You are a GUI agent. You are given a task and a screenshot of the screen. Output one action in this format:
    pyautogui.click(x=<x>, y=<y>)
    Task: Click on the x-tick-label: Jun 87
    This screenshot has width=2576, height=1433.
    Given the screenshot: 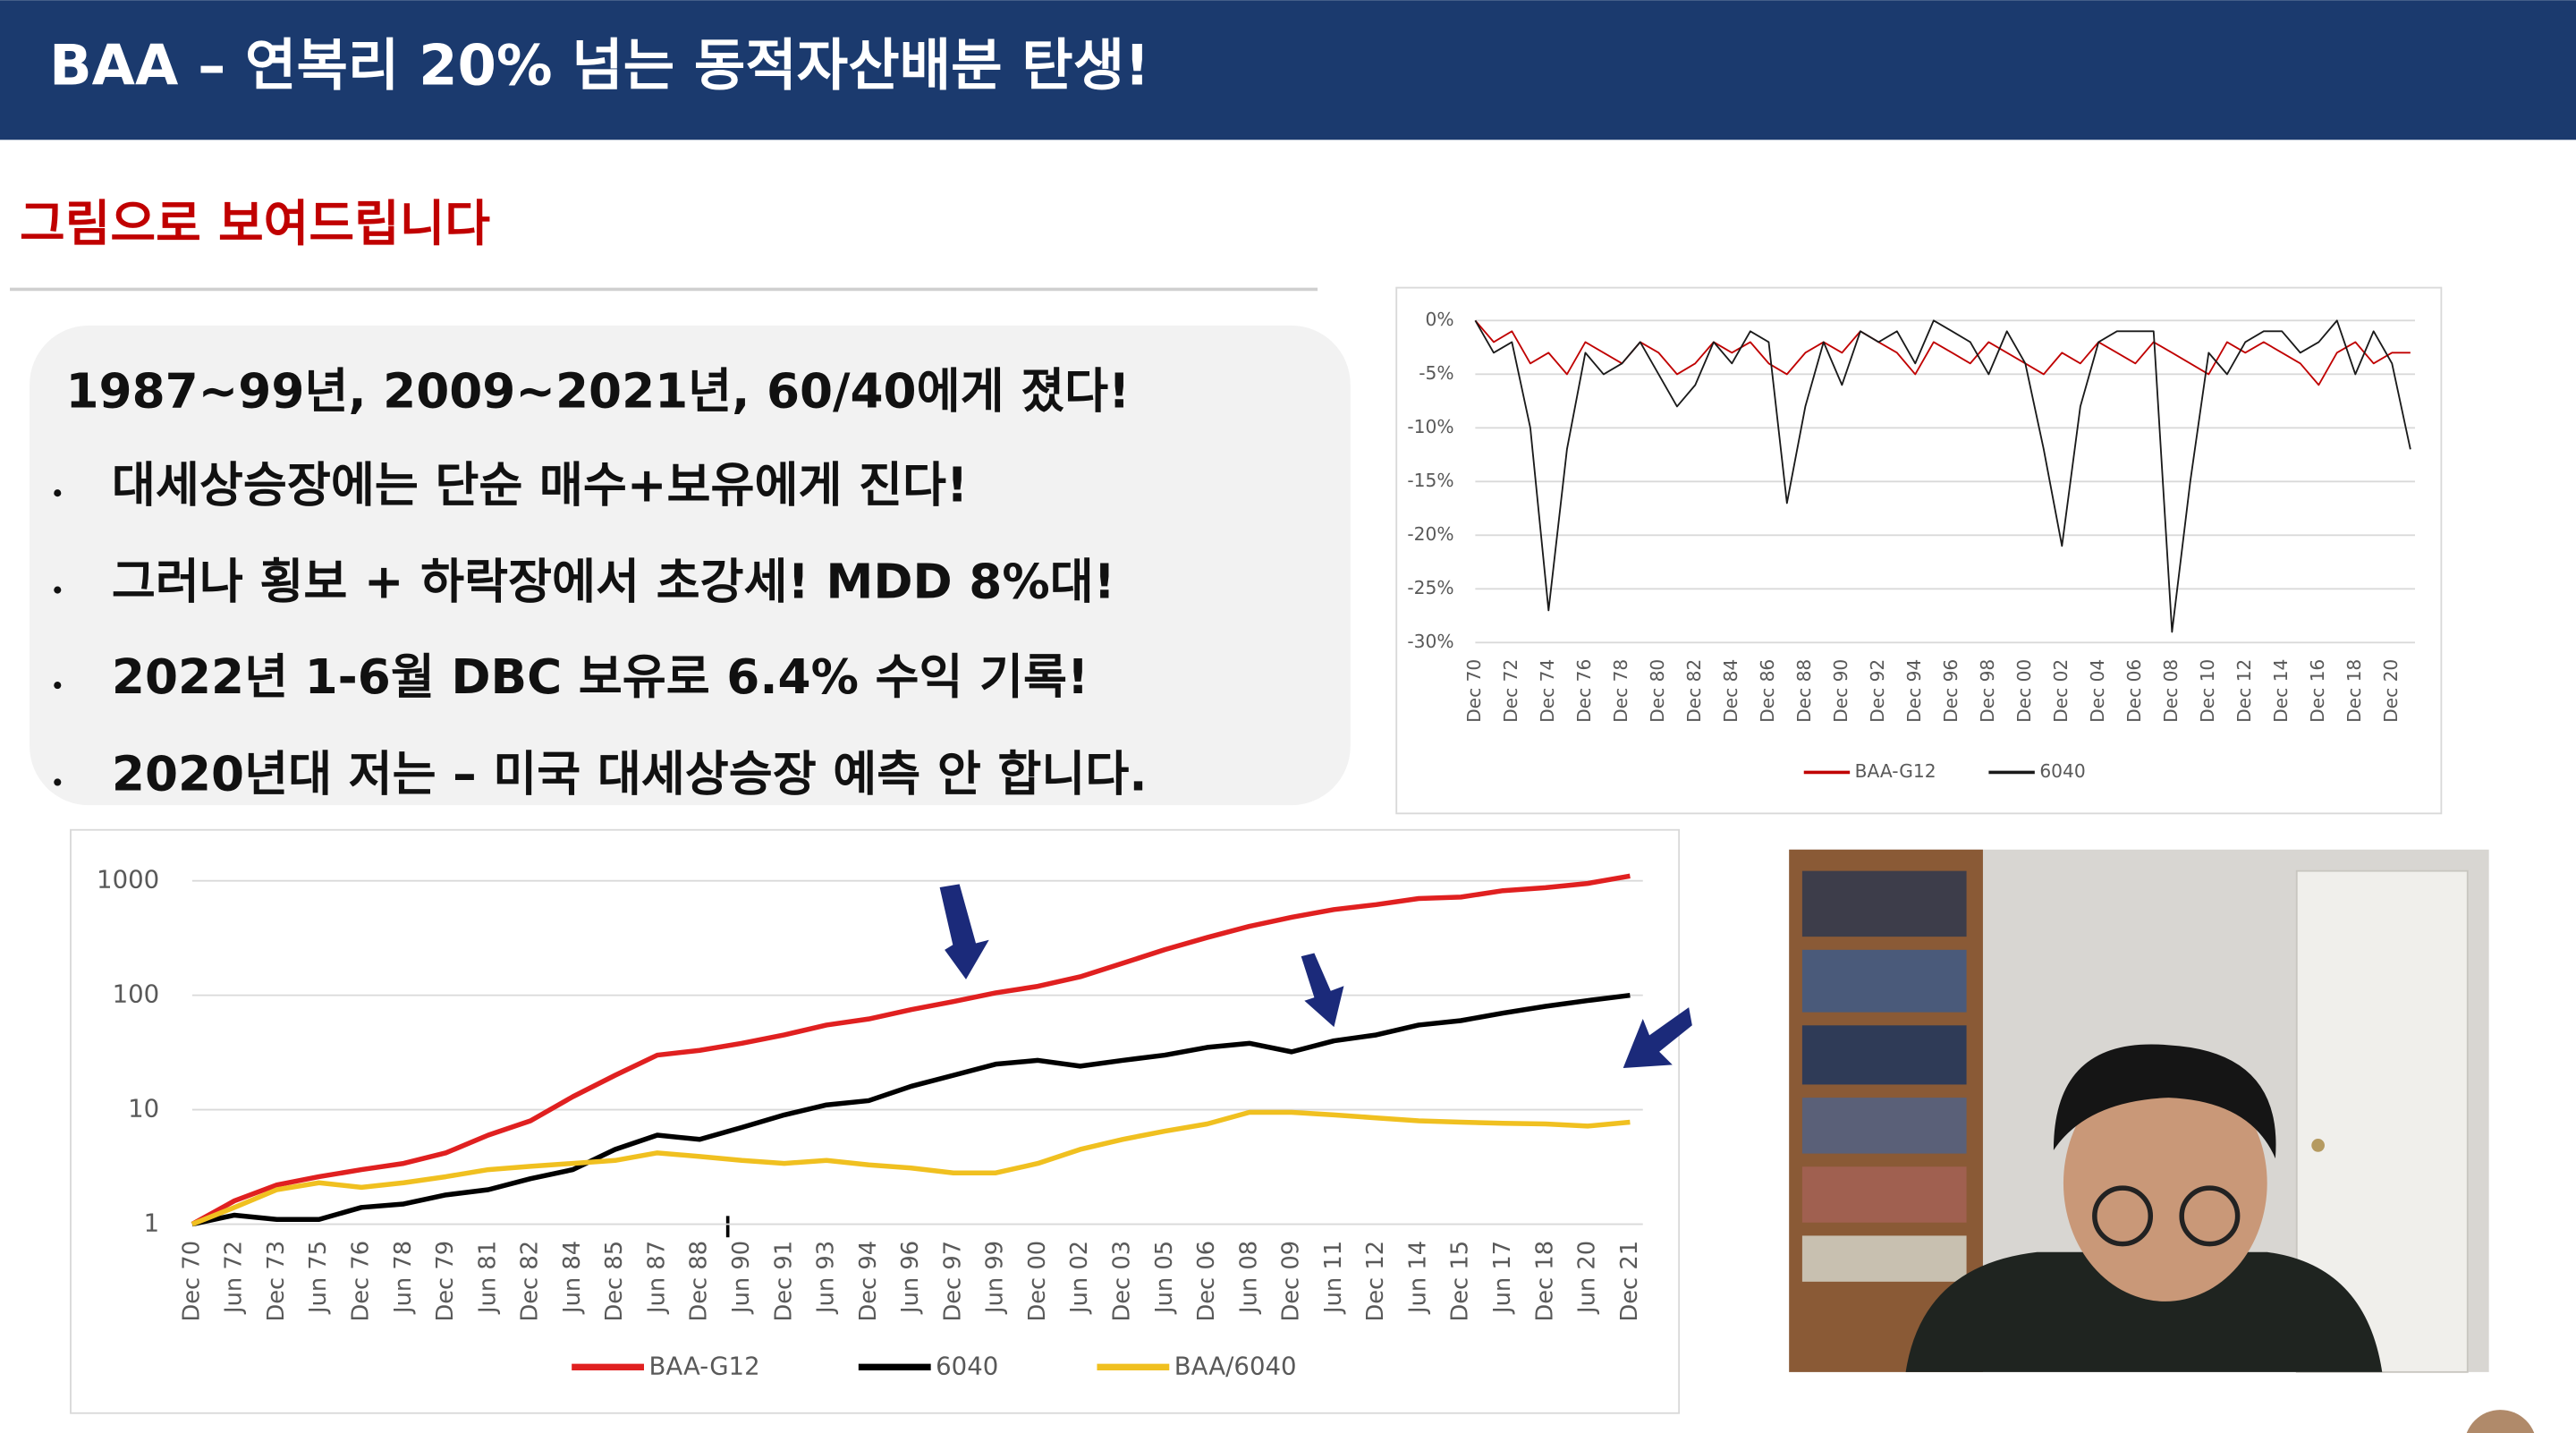 What is the action you would take?
    pyautogui.click(x=656, y=1278)
    